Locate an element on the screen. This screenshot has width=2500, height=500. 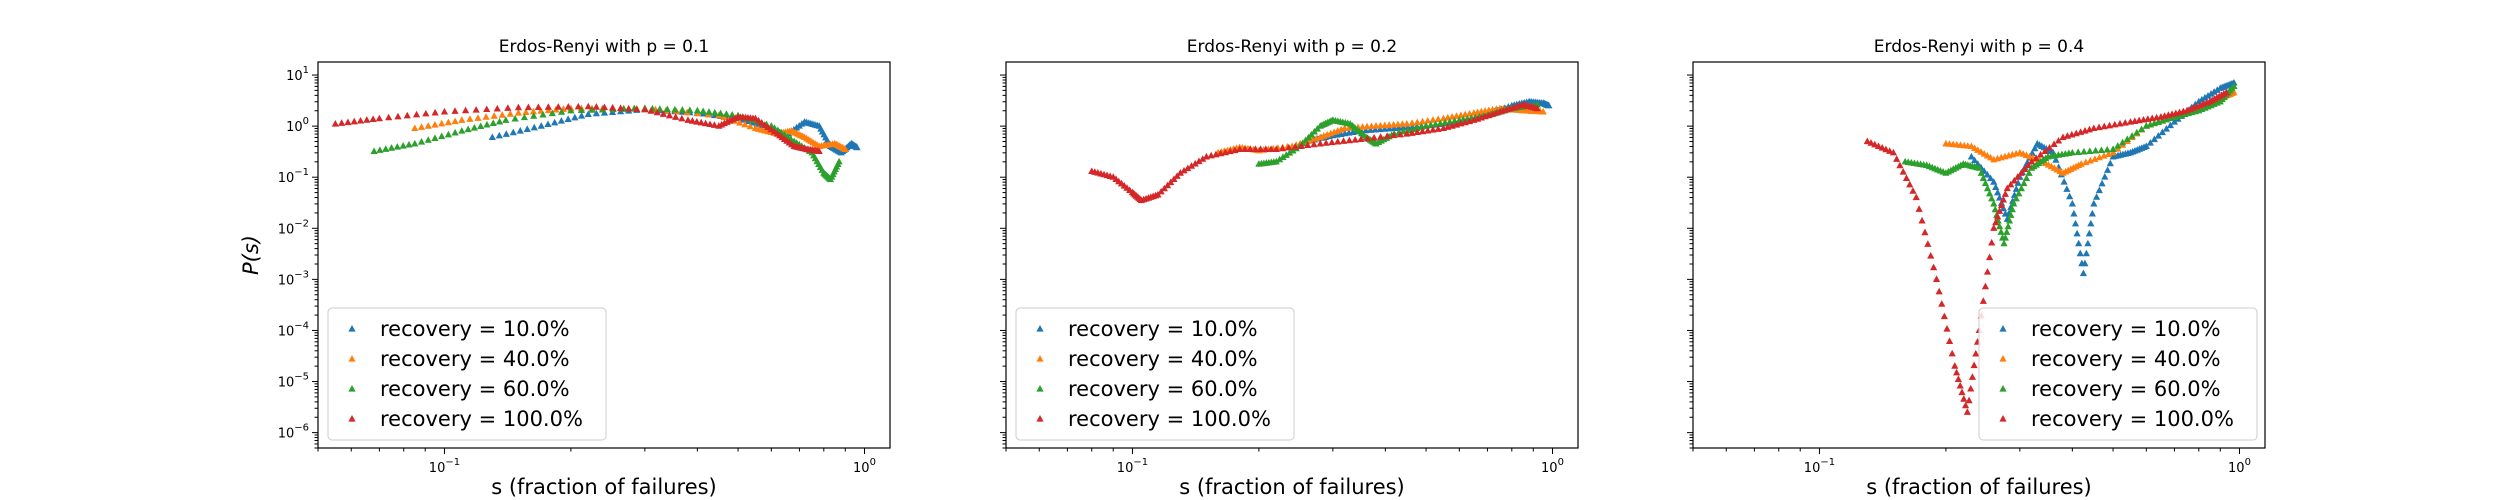
legend-label: recovery = 100.0% is located at coordinates (2132, 419).